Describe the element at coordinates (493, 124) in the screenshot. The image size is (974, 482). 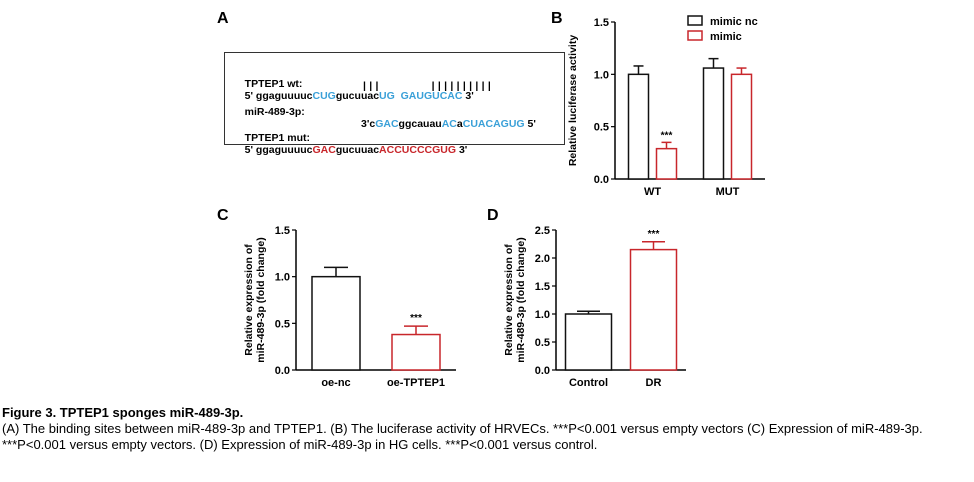
I see `sequence-segment: CUACAGUG` at that location.